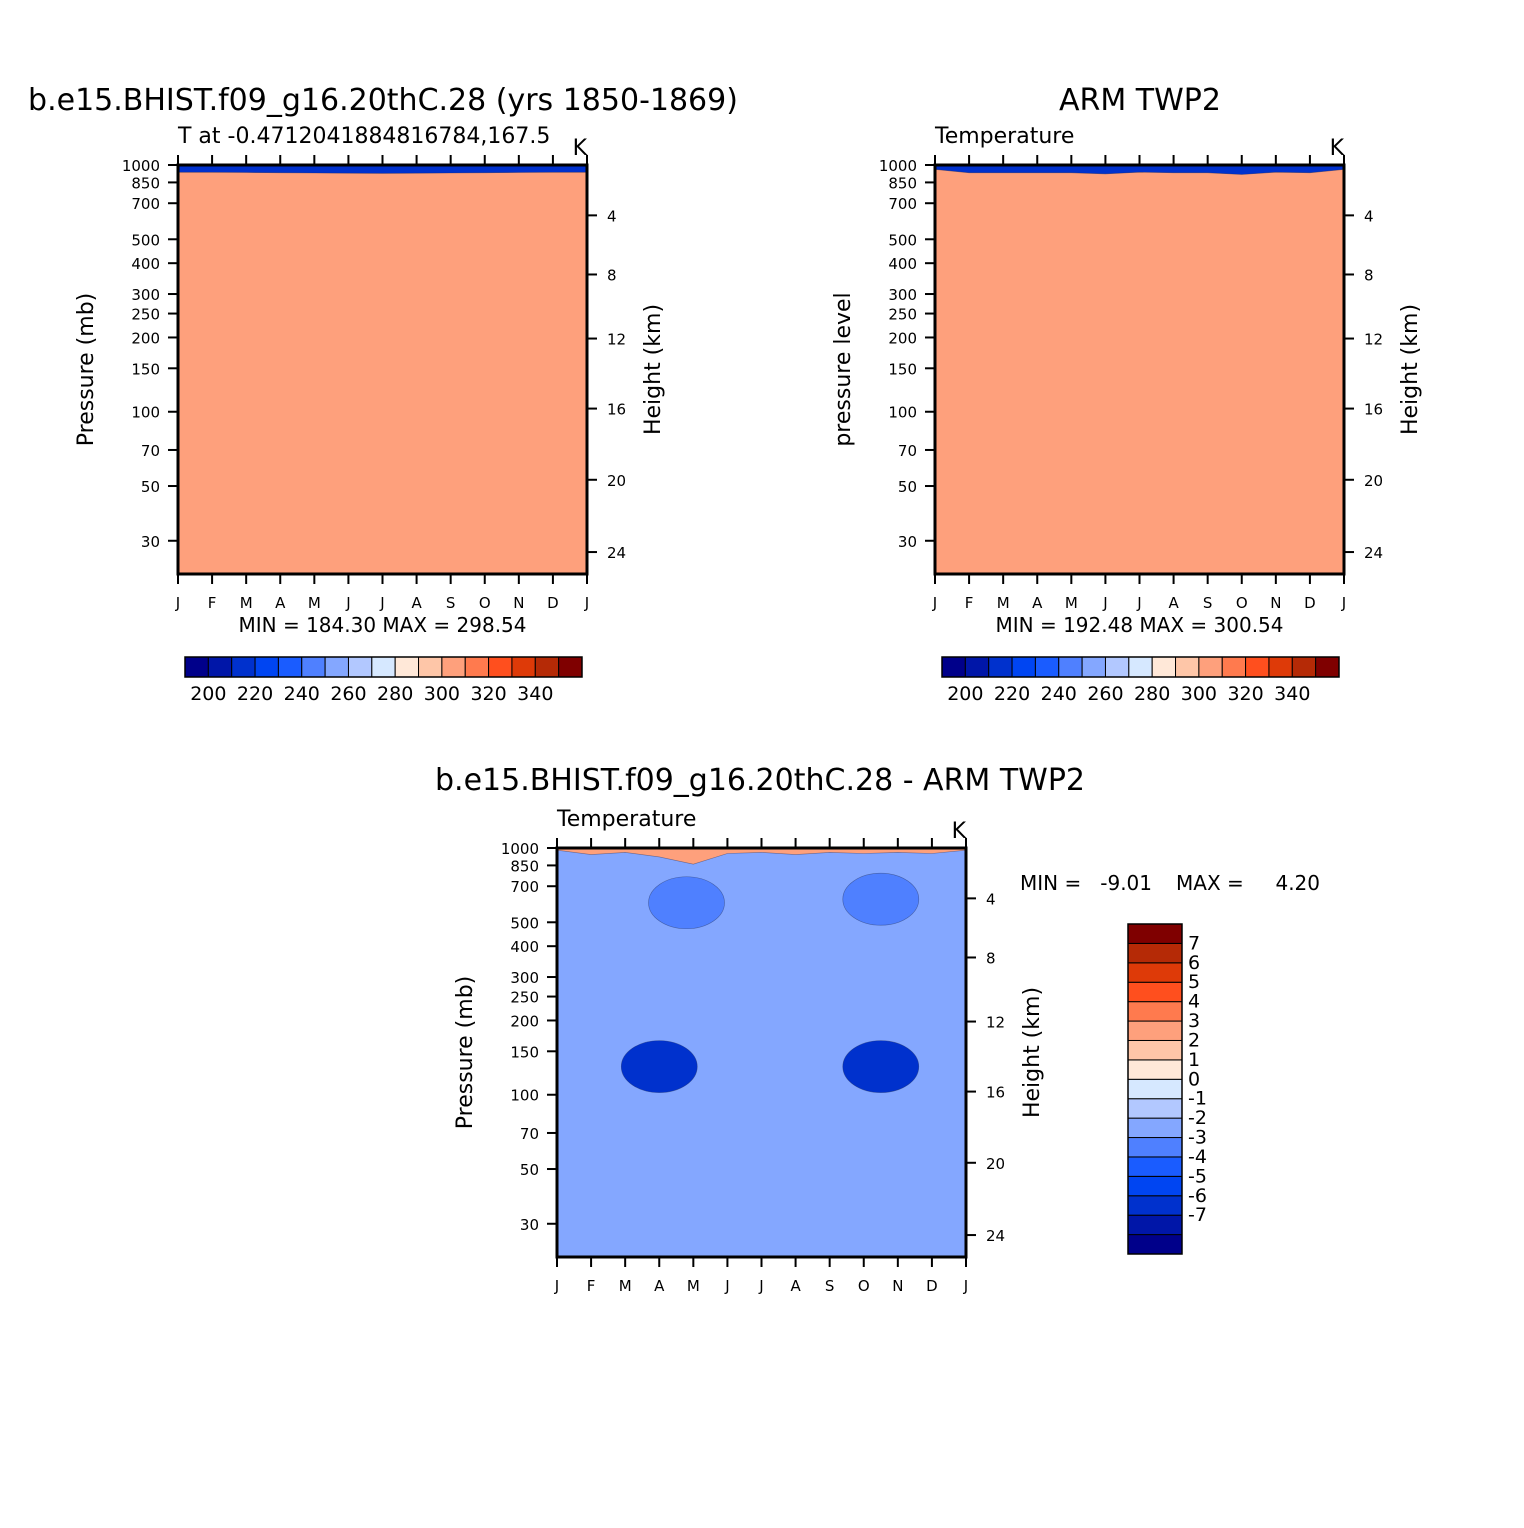 This screenshot has height=1528, width=1524. I want to click on colorbar-tick-label: -2, so click(1197, 1118).